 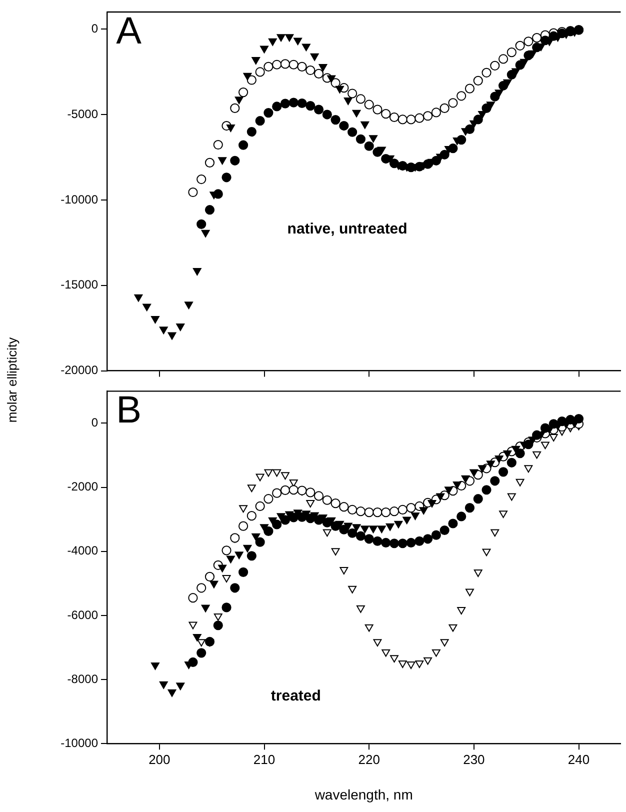 I want to click on x-tick-label: 230, so click(x=474, y=759).